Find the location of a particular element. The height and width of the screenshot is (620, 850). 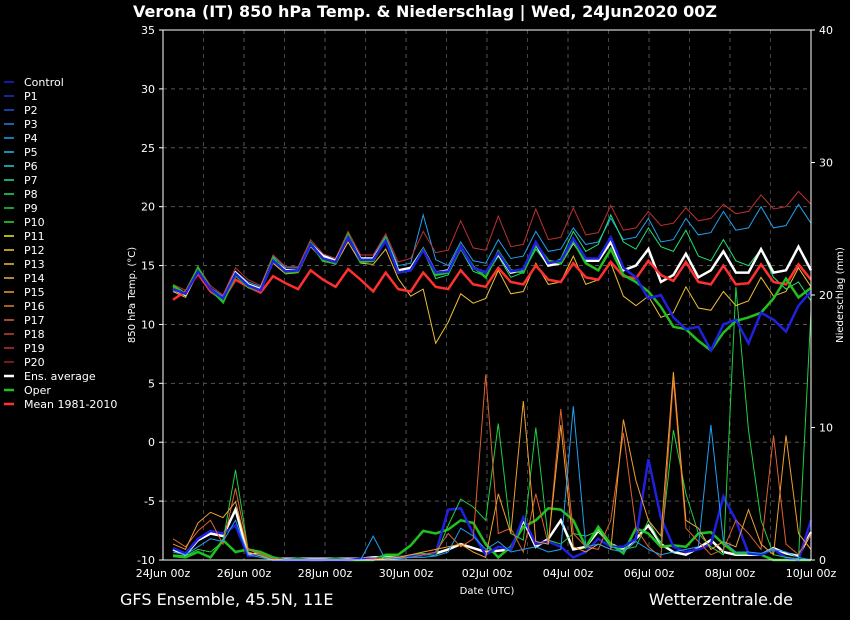

x-tick-label: 02Jul 00z is located at coordinates (487, 573).